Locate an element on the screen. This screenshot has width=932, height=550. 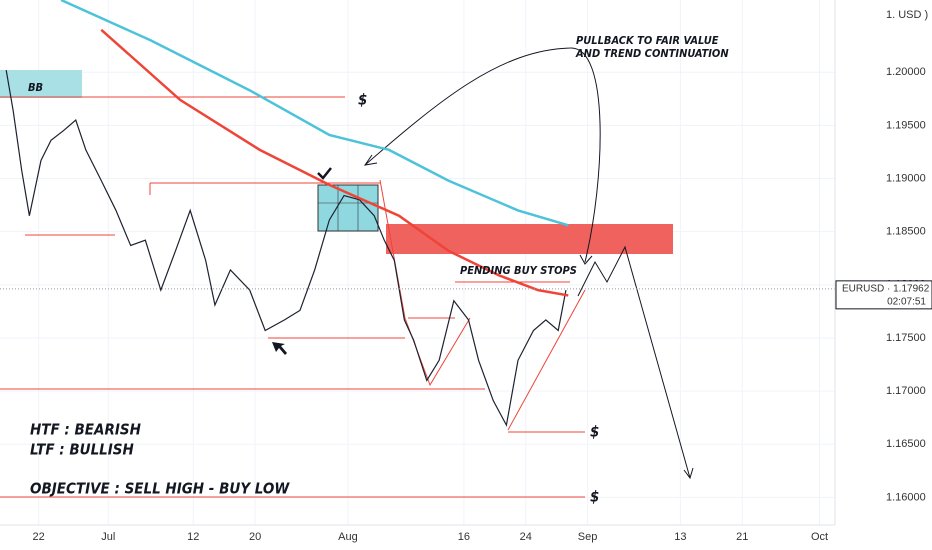
note-text: AND TREND CONTINUATION is located at coordinates (652, 53).